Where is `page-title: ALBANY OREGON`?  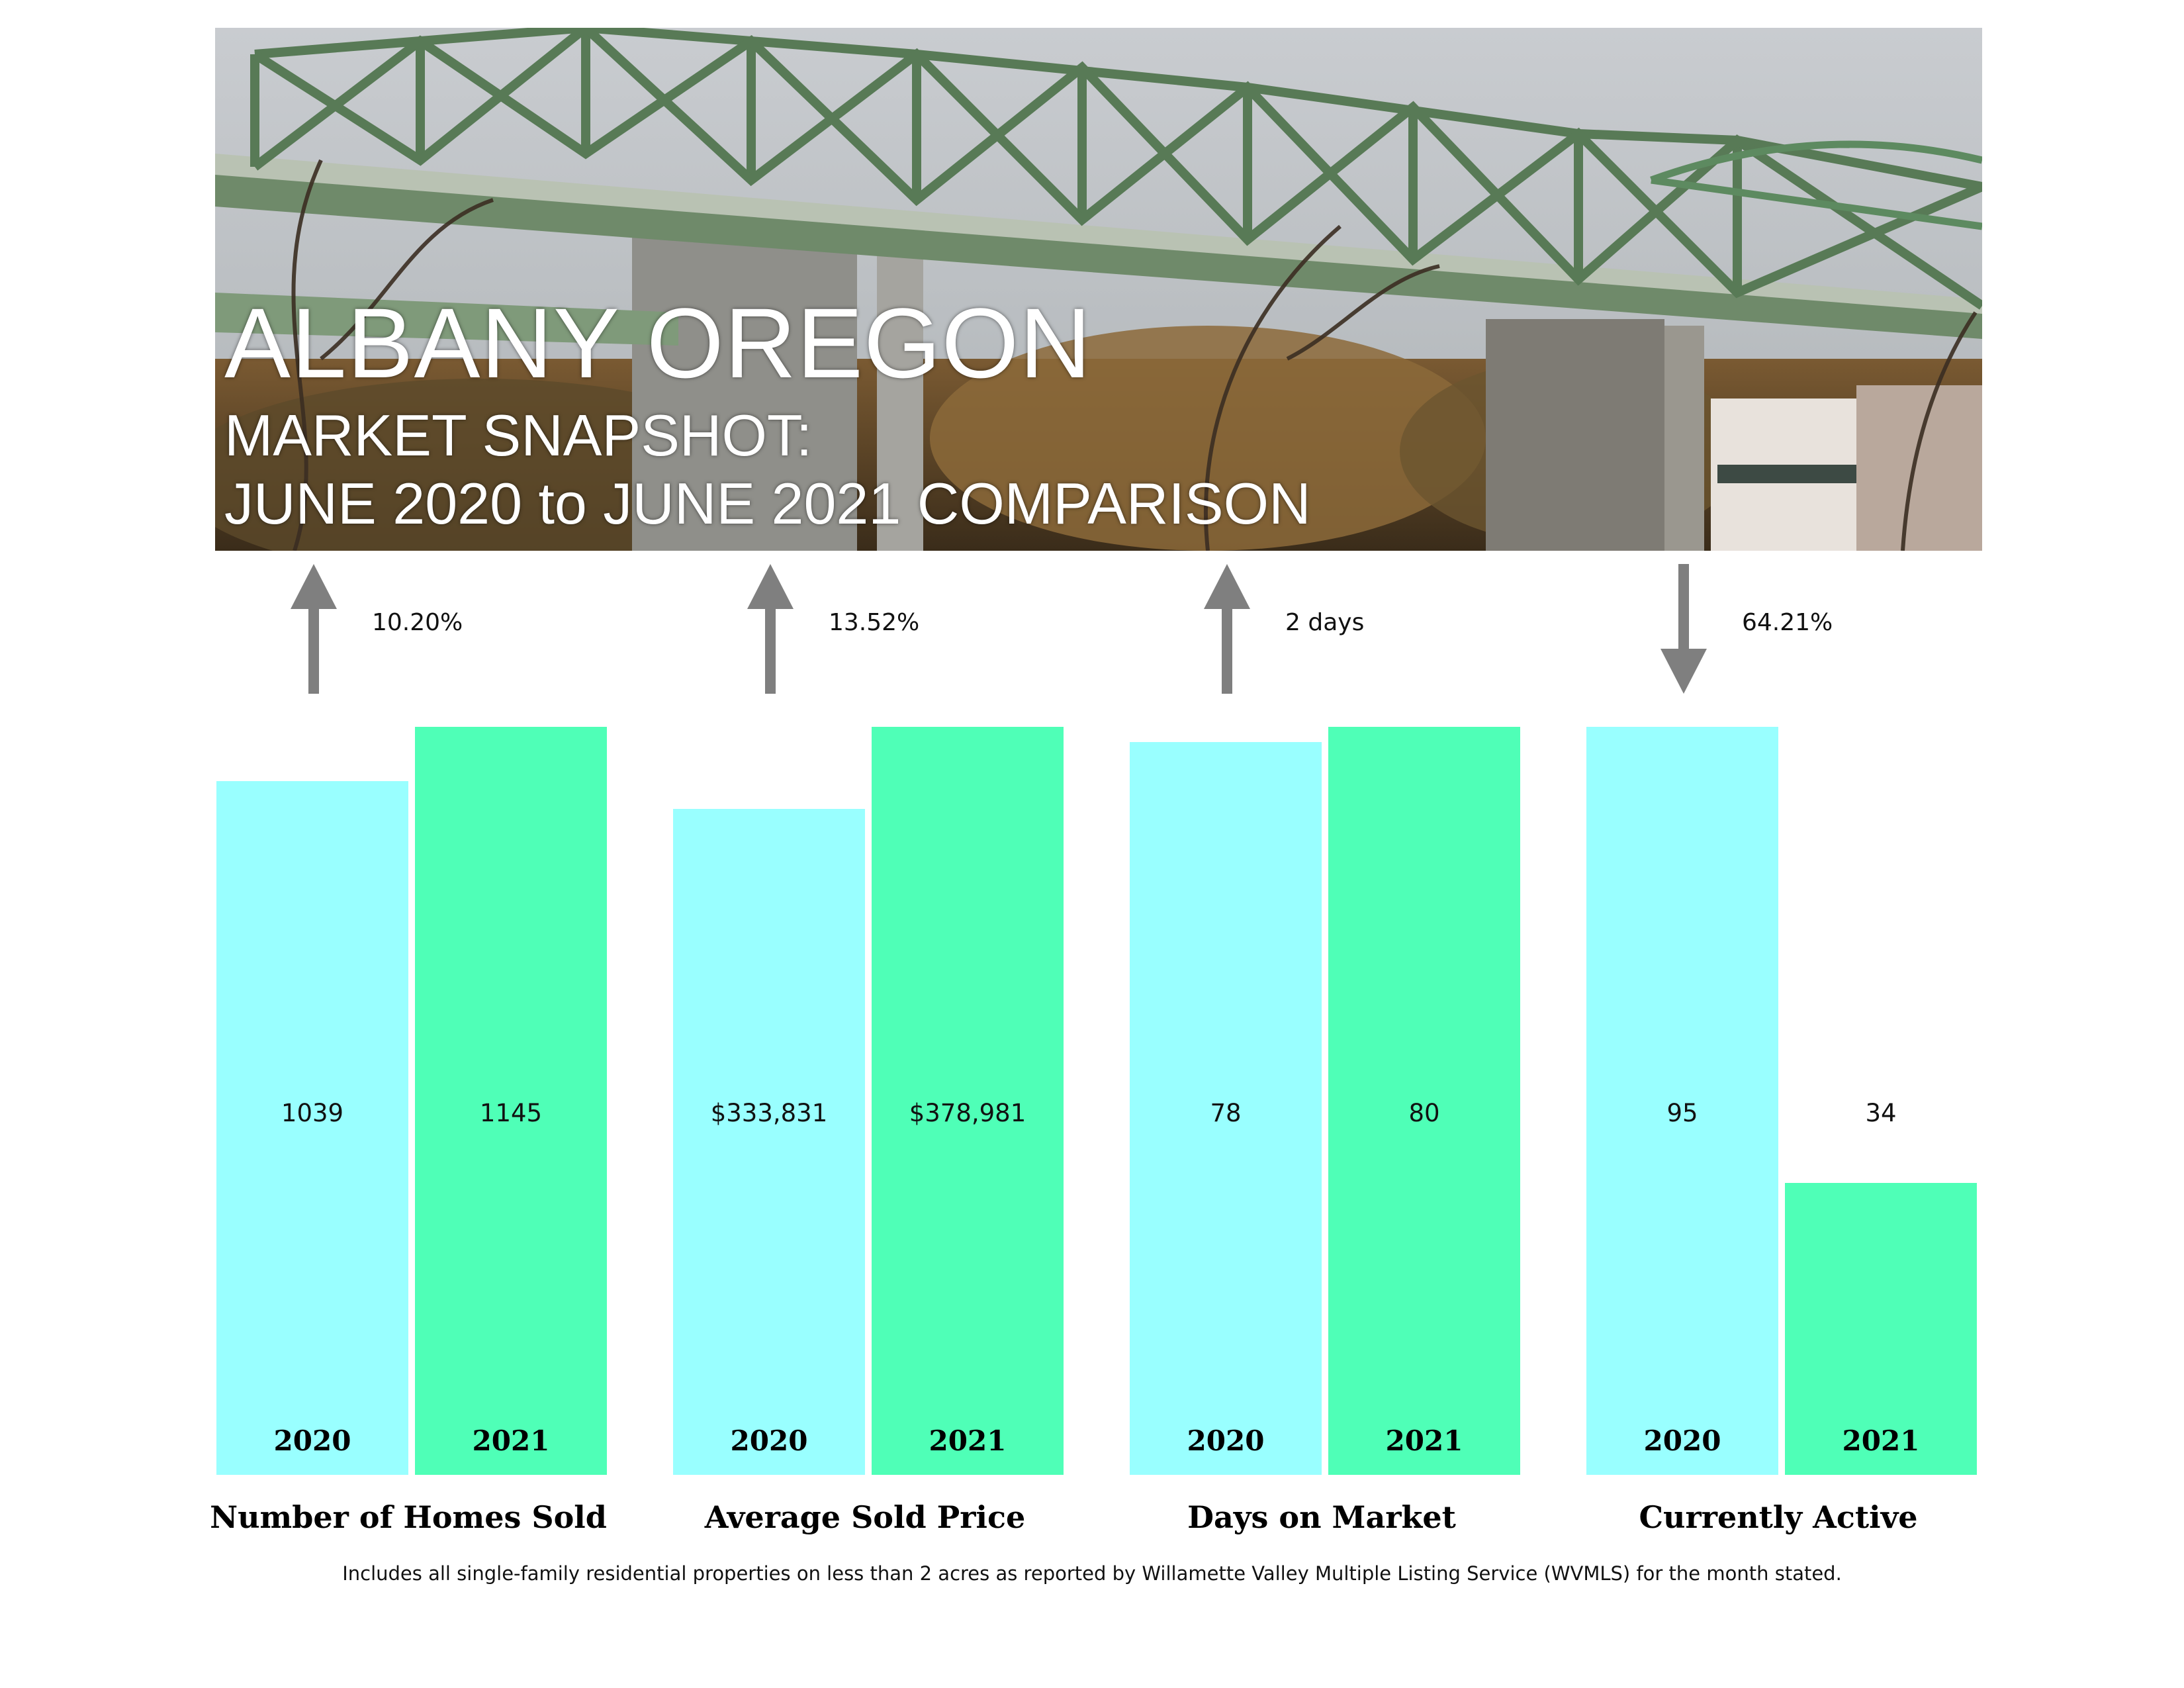 page-title: ALBANY OREGON is located at coordinates (658, 343).